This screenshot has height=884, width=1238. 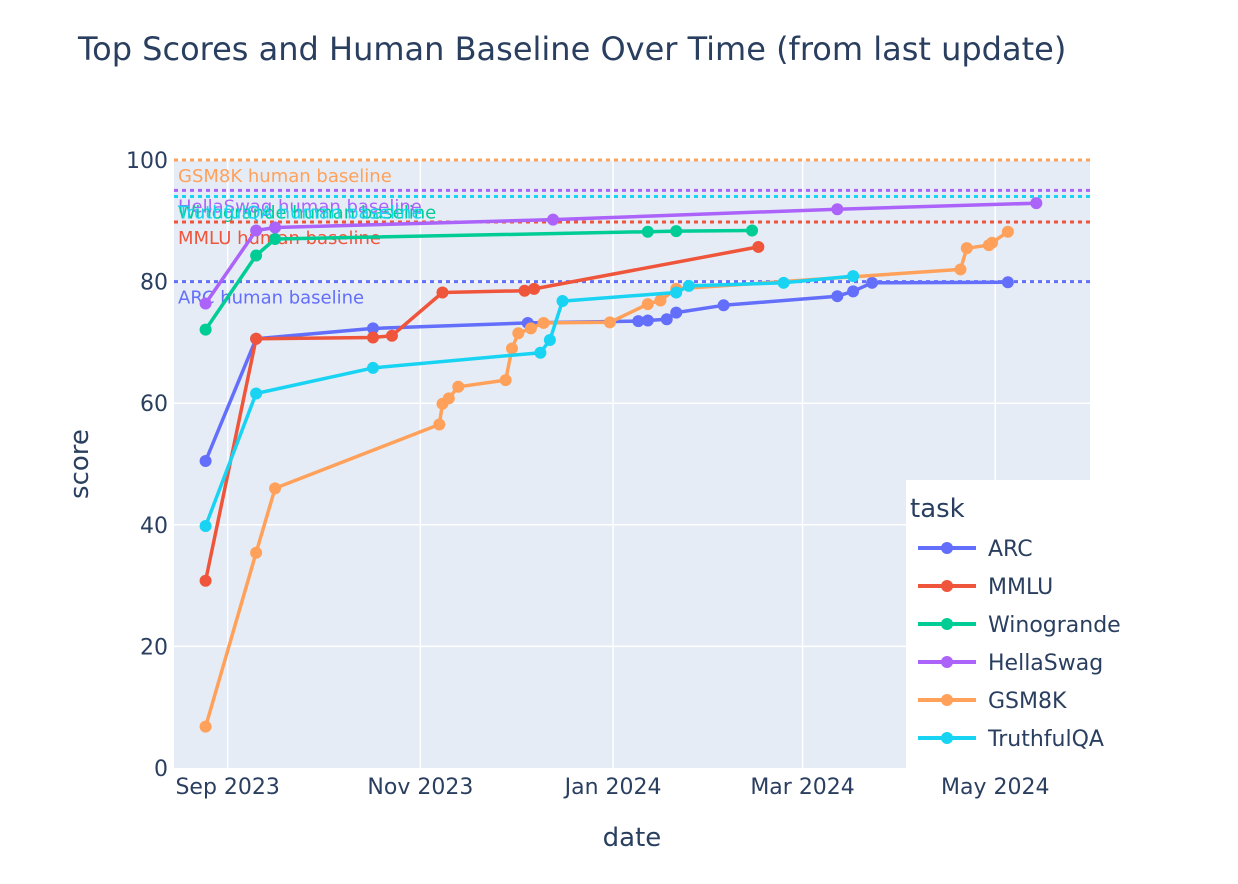 I want to click on legend-item-gsm8k: GSM8K, so click(x=992, y=701).